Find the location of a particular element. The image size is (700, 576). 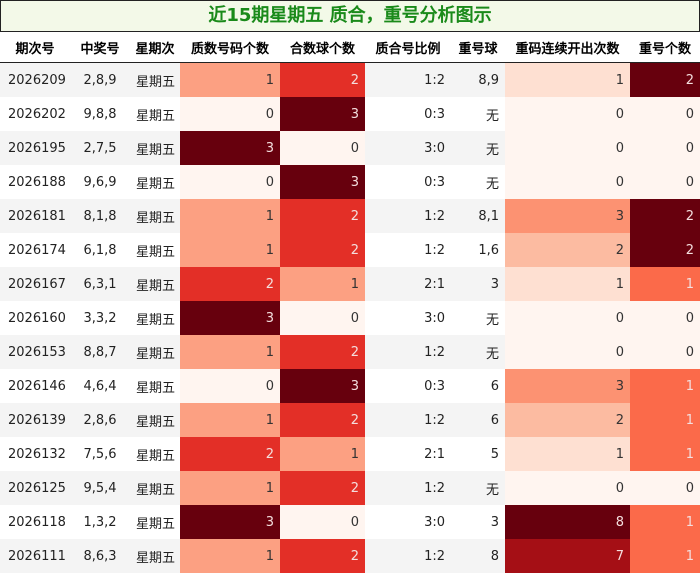

table-cell: 2026181 is located at coordinates (35, 216).